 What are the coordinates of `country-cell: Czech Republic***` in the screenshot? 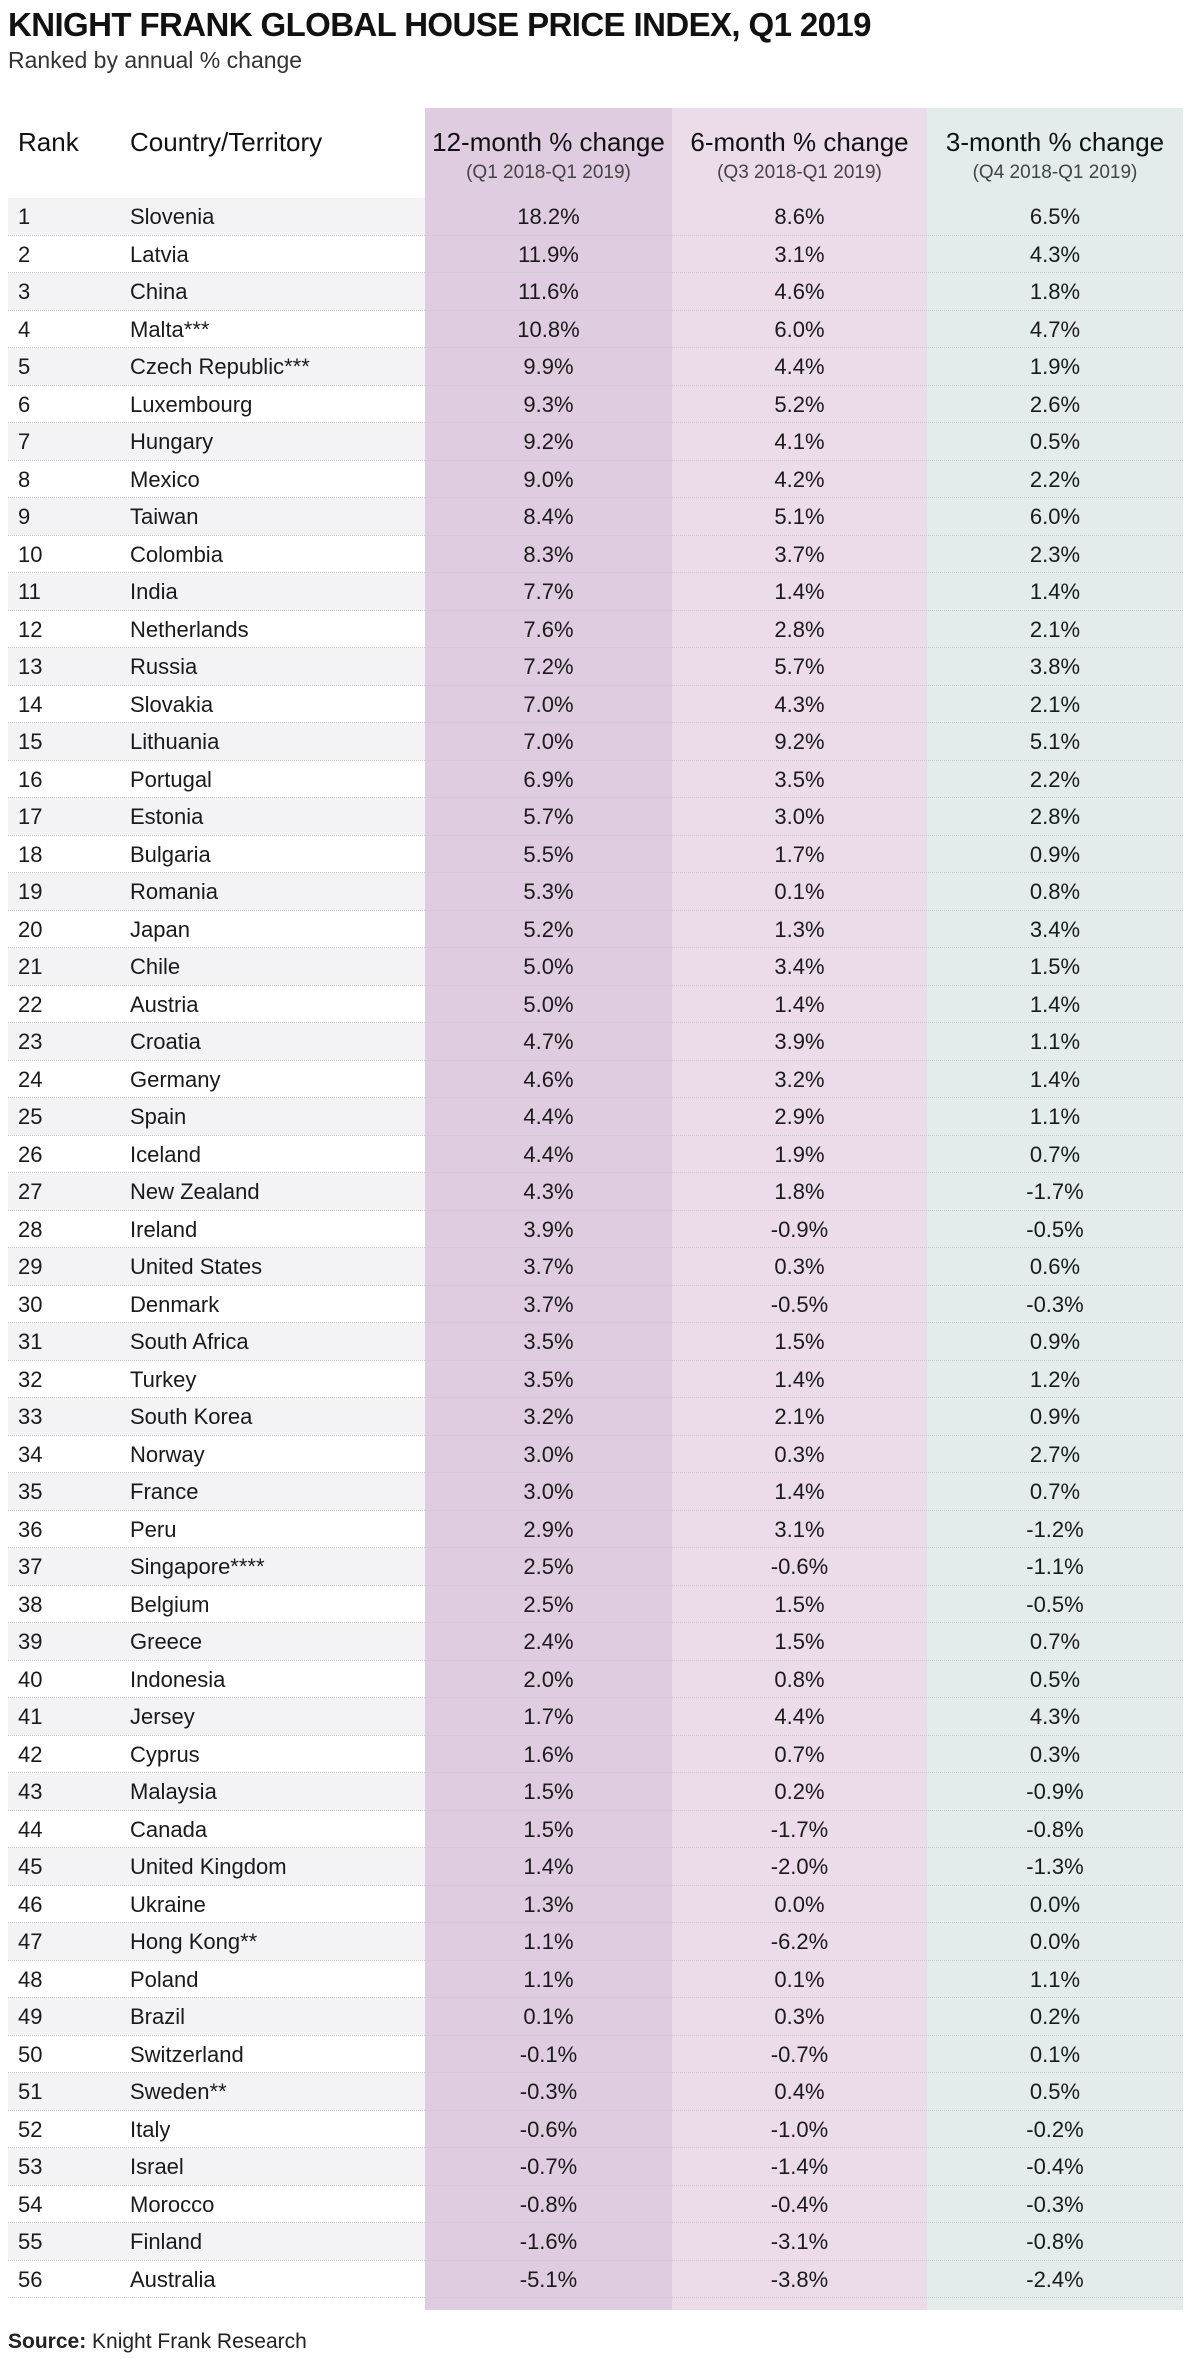 It's located at (220, 366).